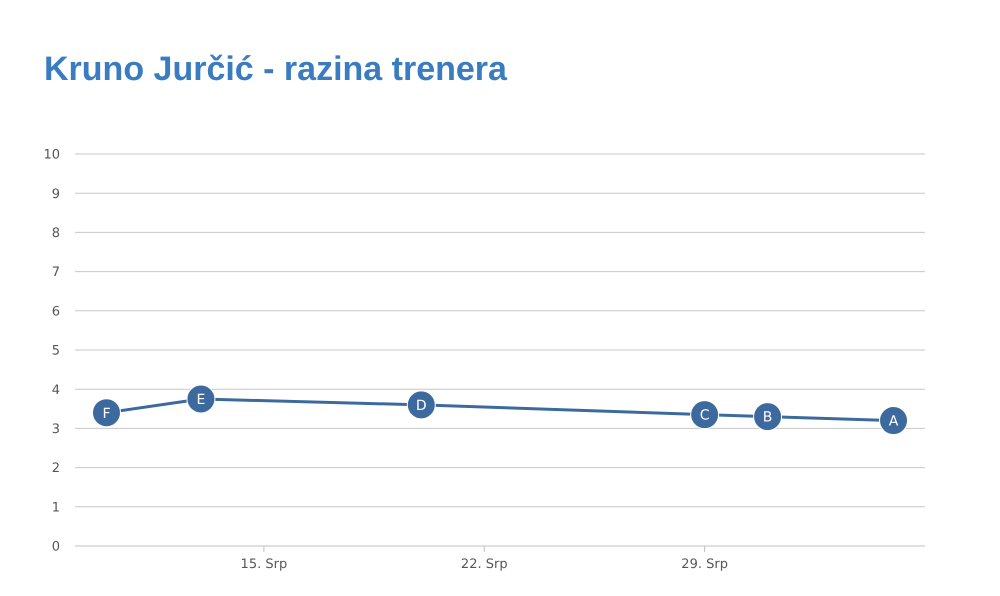 The width and height of the screenshot is (1000, 596). Describe the element at coordinates (56, 233) in the screenshot. I see `y-tick-label: 8` at that location.